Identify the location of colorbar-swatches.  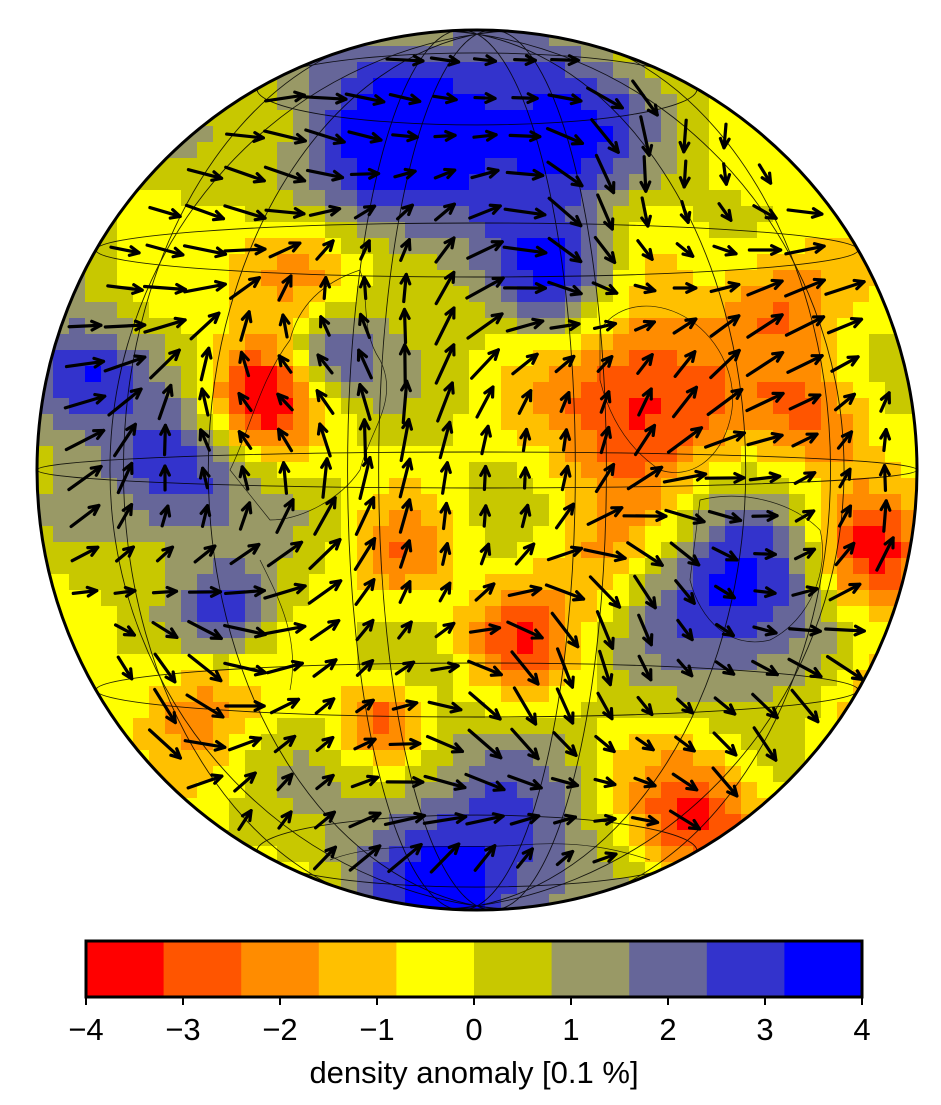
(474, 969).